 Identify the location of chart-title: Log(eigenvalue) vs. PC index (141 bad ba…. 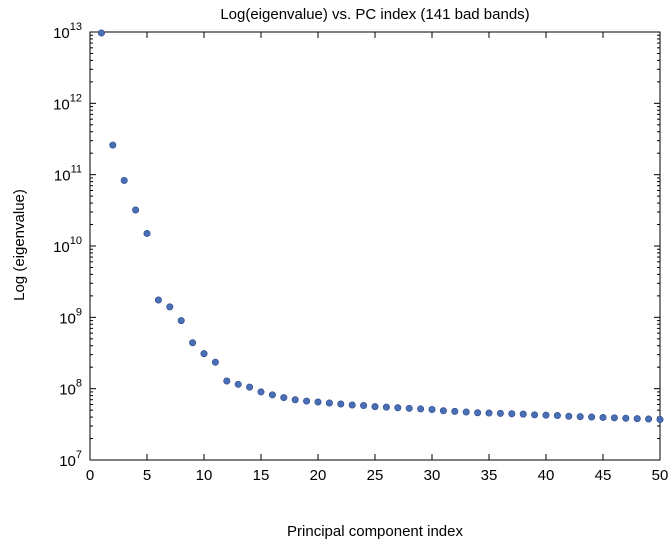
(374, 14).